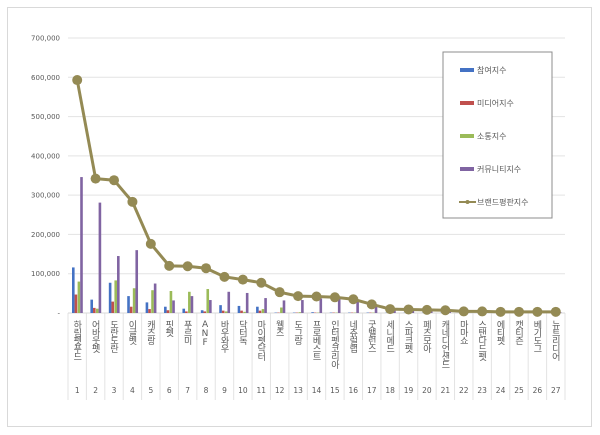 Image resolution: width=600 pixels, height=435 pixels. What do you see at coordinates (95, 337) in the screenshot?
I see `category-label: 어바웃펫` at bounding box center [95, 337].